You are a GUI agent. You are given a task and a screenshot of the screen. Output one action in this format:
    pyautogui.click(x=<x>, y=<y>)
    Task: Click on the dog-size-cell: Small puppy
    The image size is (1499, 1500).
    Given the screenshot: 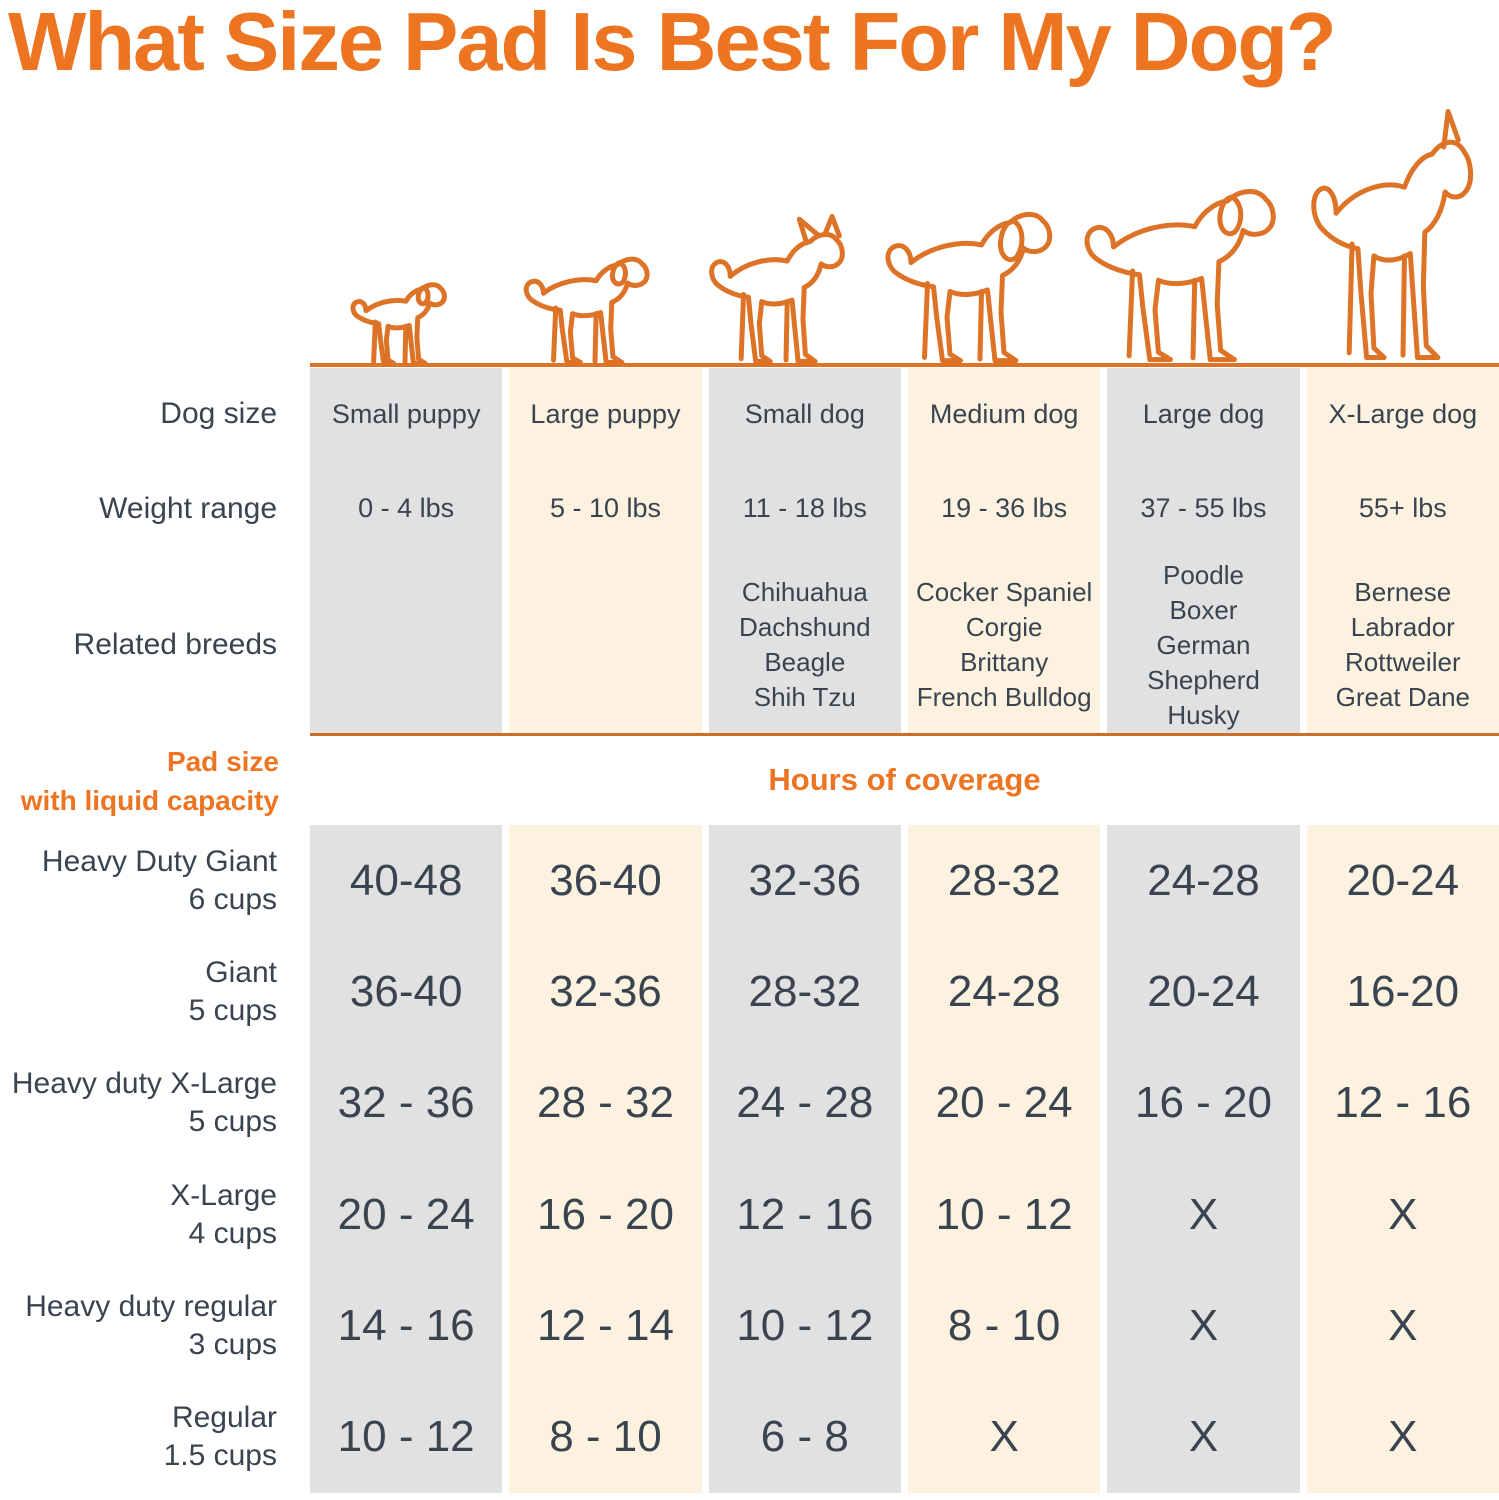 What is the action you would take?
    pyautogui.click(x=406, y=414)
    